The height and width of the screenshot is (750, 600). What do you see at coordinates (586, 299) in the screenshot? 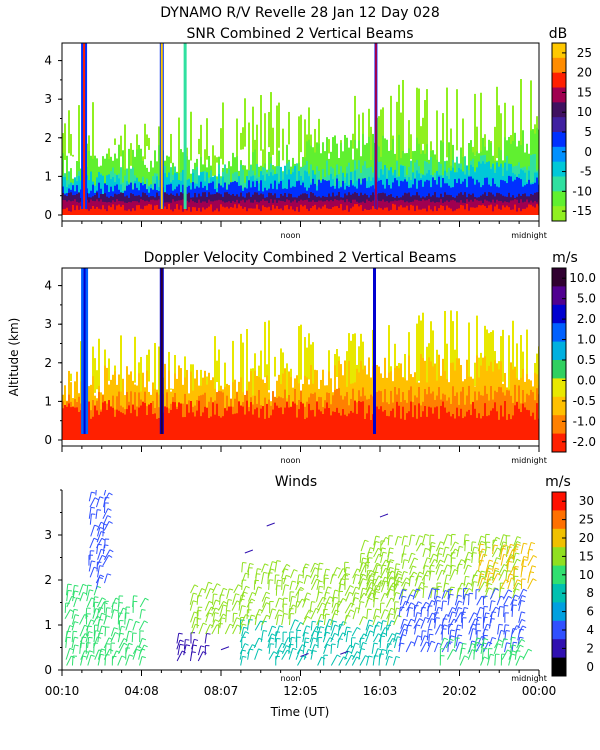
I see `colorbar-label: 5.0` at bounding box center [586, 299].